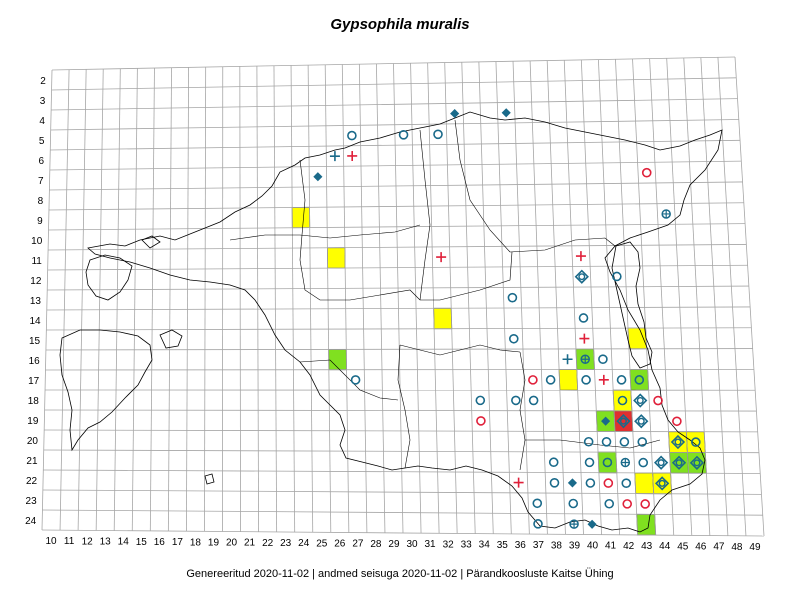 The height and width of the screenshot is (600, 800). Describe the element at coordinates (575, 545) in the screenshot. I see `grid-x-label: 39` at that location.